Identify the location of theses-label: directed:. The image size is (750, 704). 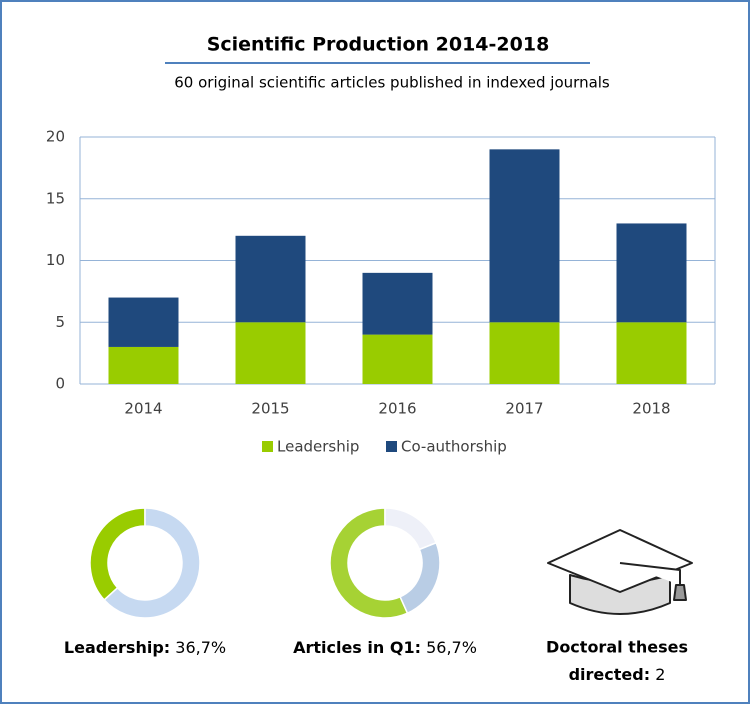
(610, 674).